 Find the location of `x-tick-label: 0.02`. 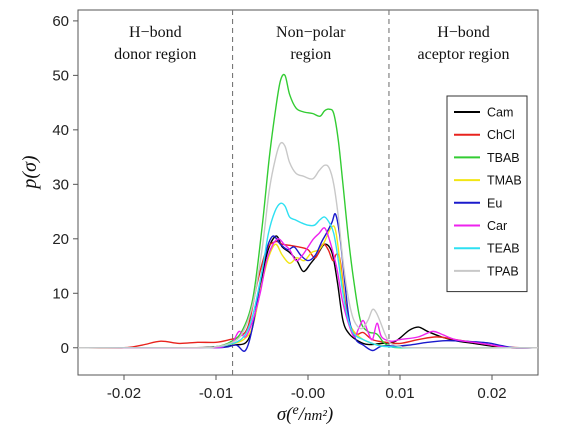

x-tick-label: 0.02 is located at coordinates (491, 393).